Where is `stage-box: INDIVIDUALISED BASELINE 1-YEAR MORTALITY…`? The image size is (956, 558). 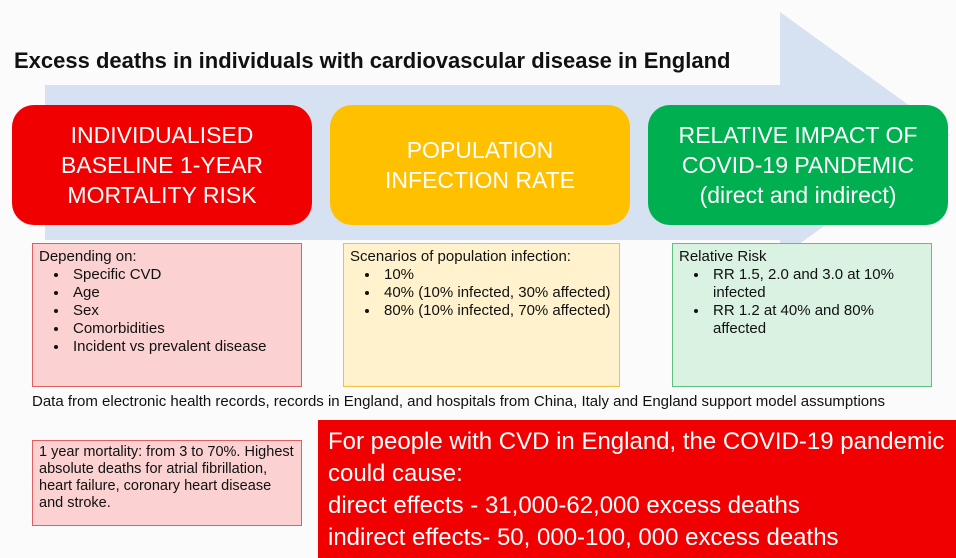 stage-box: INDIVIDUALISED BASELINE 1-YEAR MORTALITY… is located at coordinates (162, 165).